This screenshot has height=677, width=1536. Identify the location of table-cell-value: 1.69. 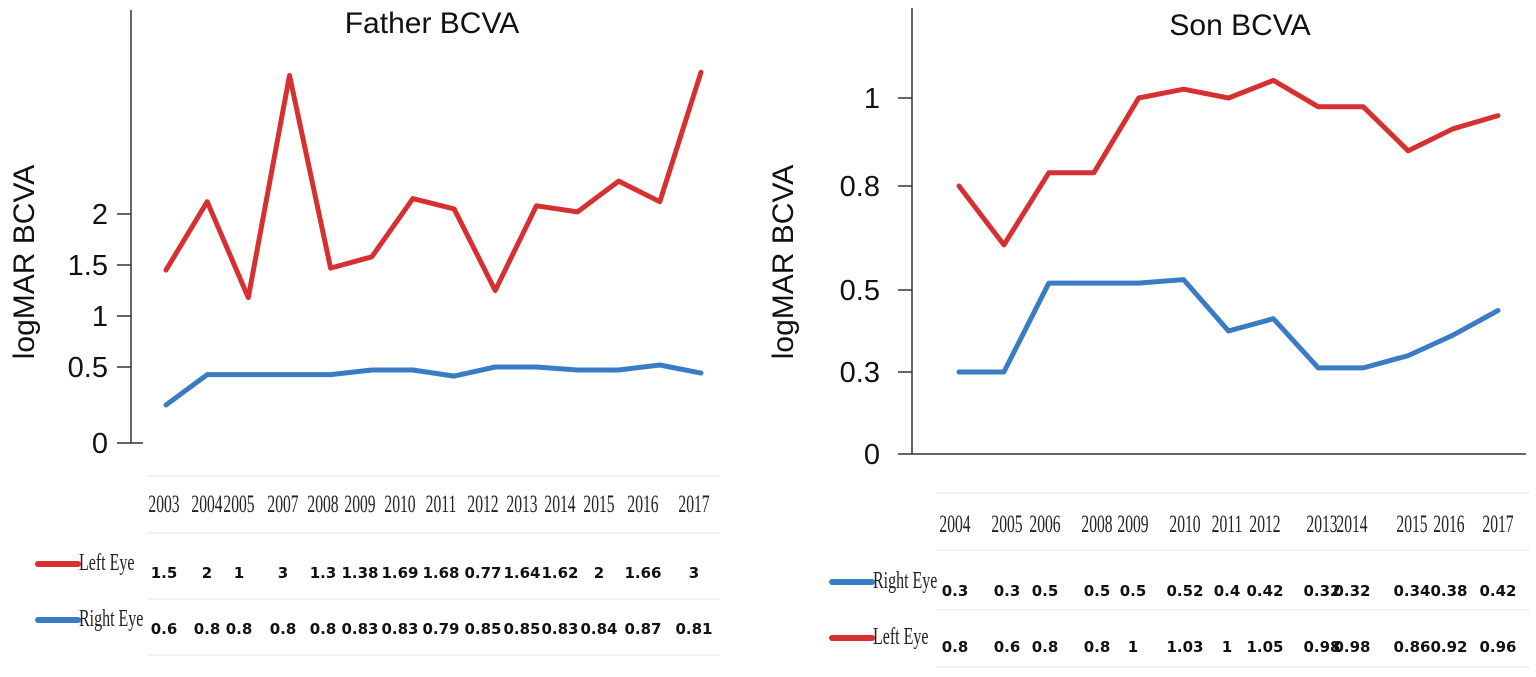
(399, 573).